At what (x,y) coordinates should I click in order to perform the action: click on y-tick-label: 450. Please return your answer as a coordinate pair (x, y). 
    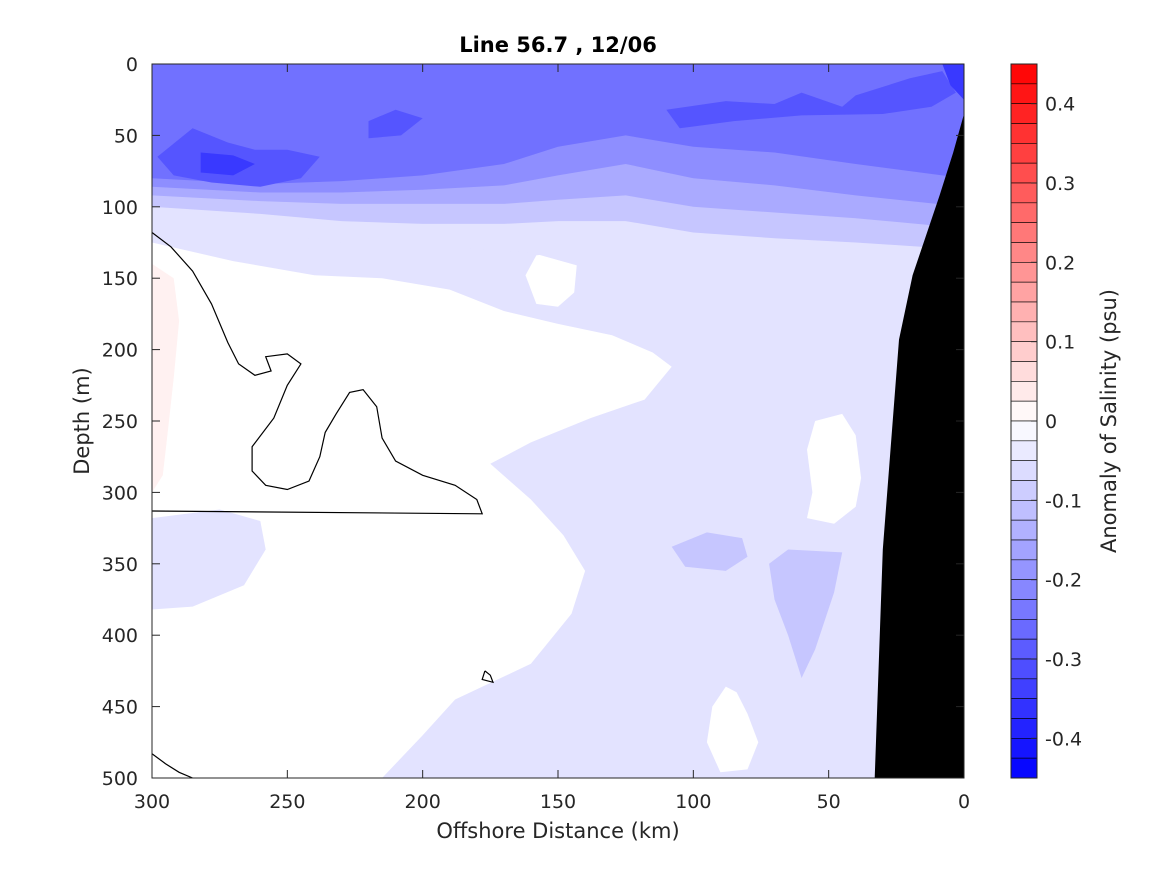
    Looking at the image, I should click on (120, 708).